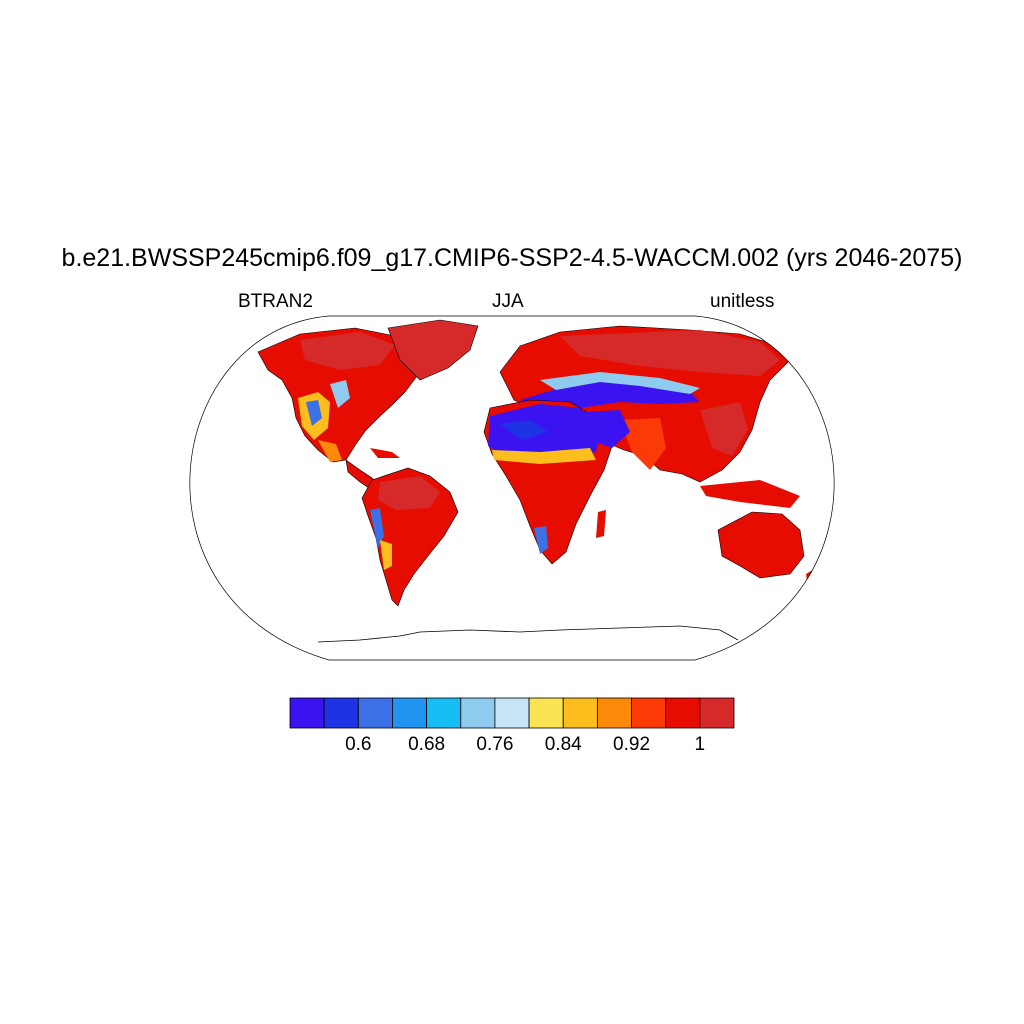 Image resolution: width=1024 pixels, height=1024 pixels. I want to click on amazon-wet, so click(409, 493).